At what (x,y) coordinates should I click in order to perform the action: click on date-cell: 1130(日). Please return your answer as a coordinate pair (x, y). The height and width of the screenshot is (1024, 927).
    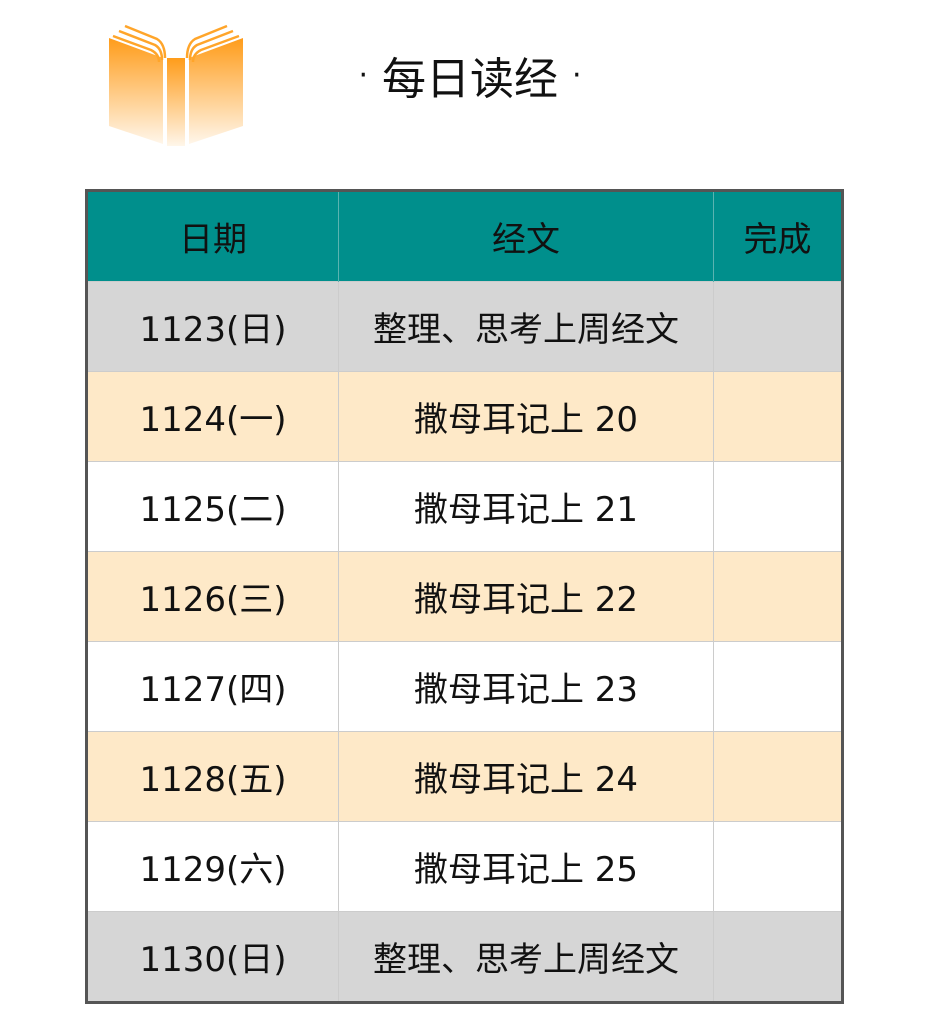
    Looking at the image, I should click on (212, 957).